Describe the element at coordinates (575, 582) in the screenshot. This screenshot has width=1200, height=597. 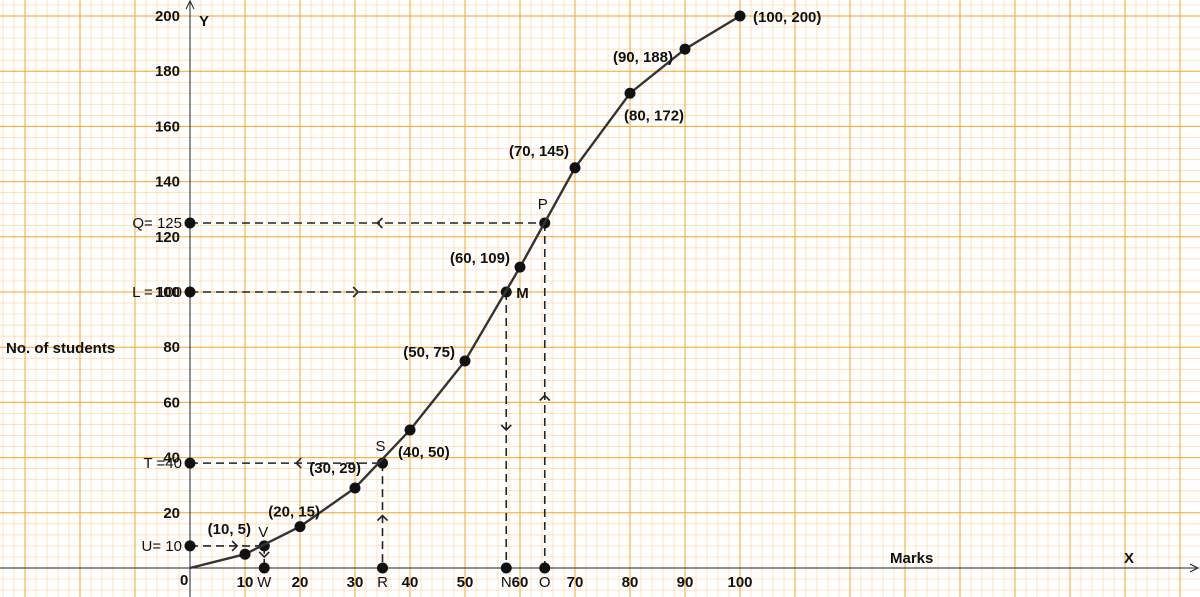
I see `x-tick-label: 70` at that location.